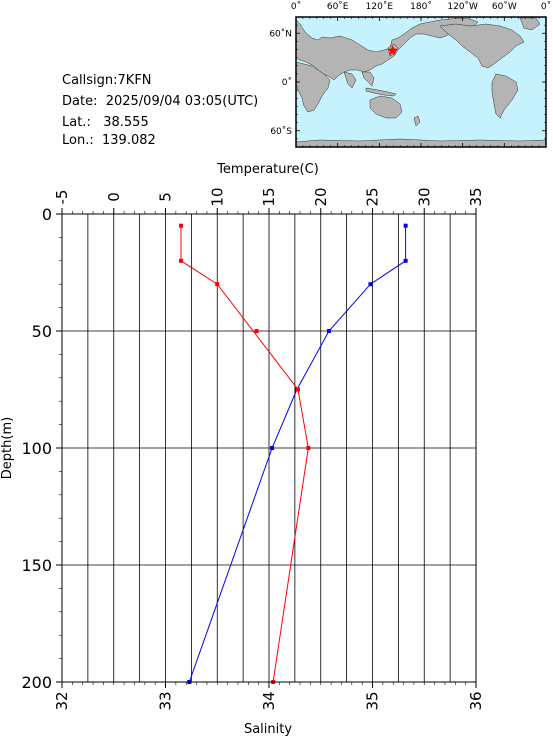  What do you see at coordinates (129, 140) in the screenshot?
I see `lon-value: 139.082` at bounding box center [129, 140].